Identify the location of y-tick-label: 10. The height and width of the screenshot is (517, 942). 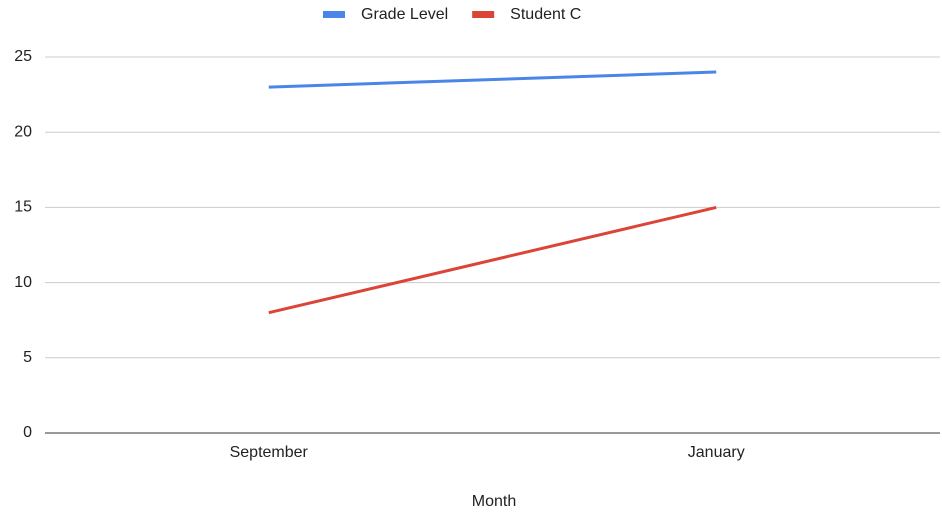
(23, 282).